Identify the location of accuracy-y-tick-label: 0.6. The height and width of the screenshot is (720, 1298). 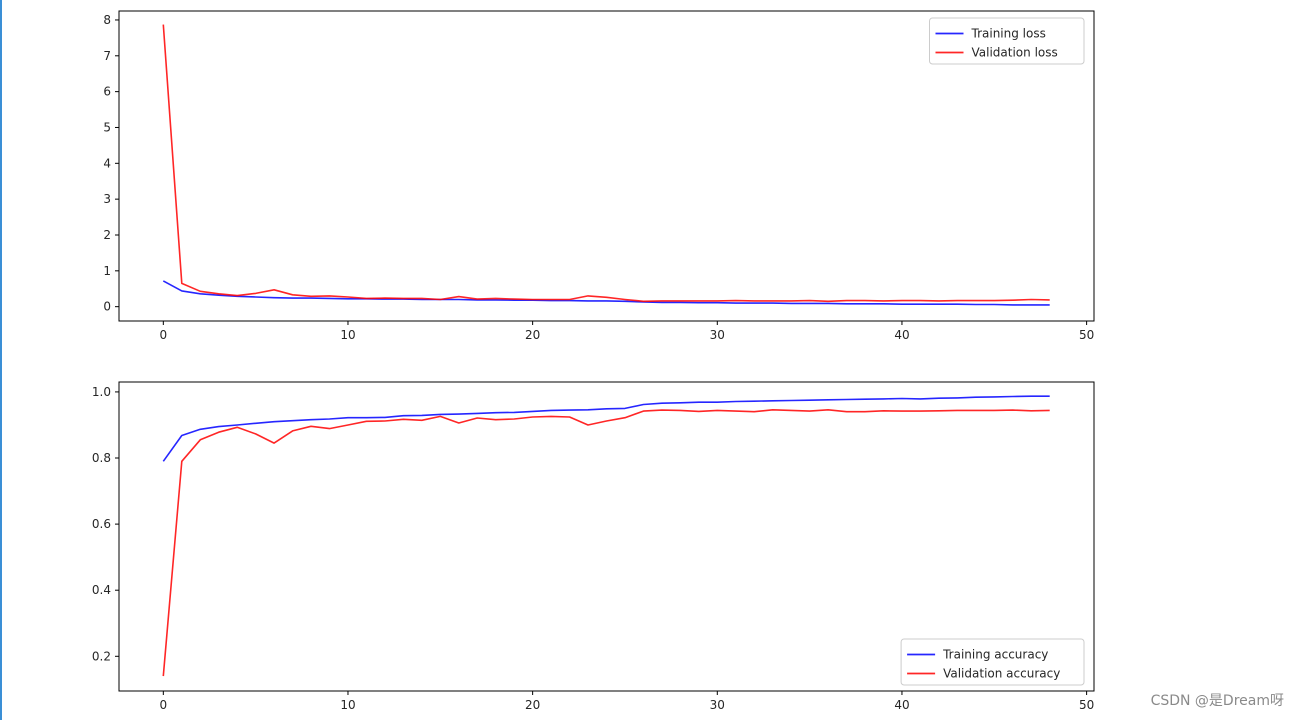
(101, 524).